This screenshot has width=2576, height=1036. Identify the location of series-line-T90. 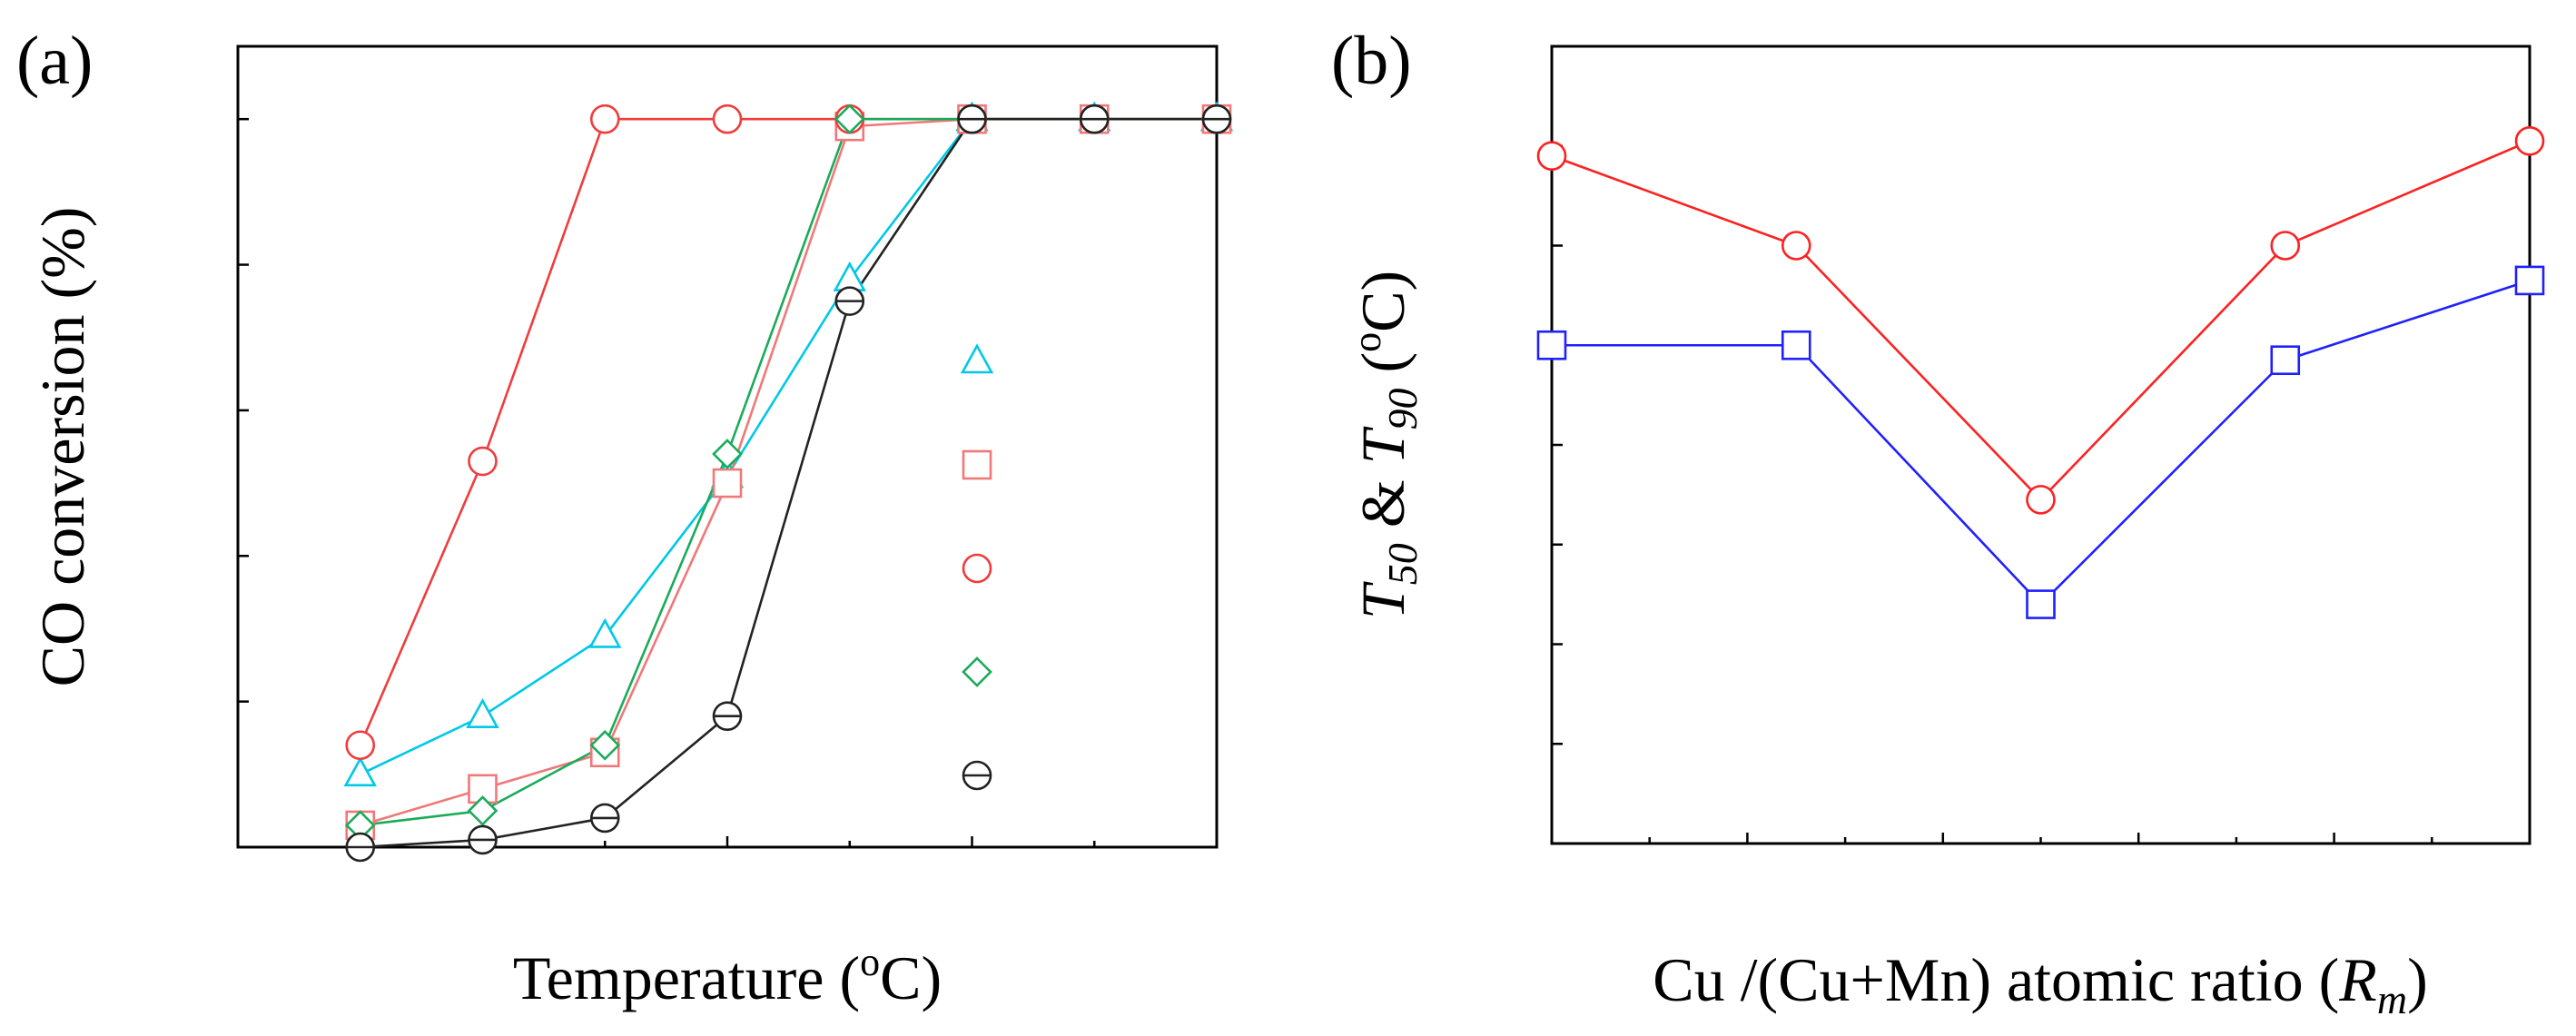
(2041, 321).